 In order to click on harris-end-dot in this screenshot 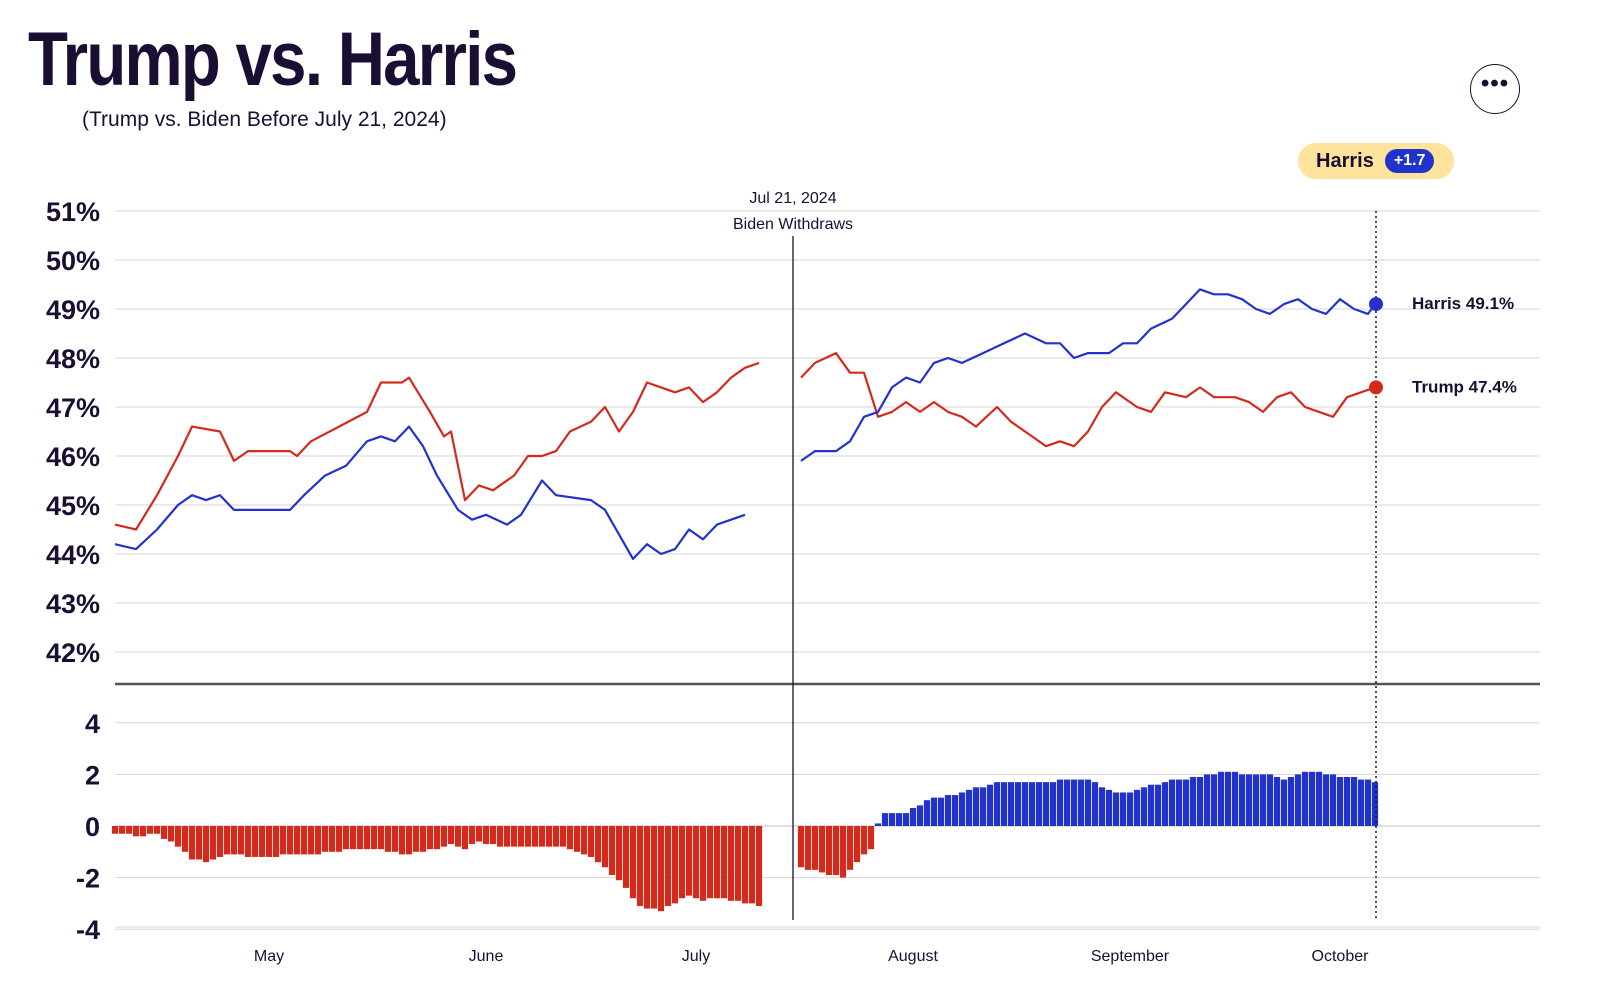, I will do `click(1376, 304)`.